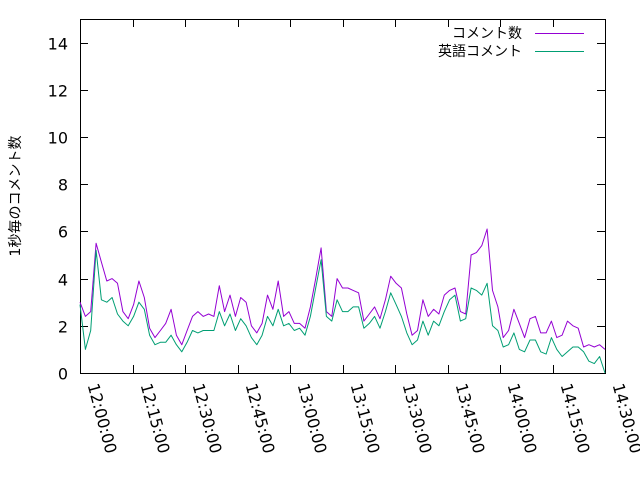 The height and width of the screenshot is (480, 640). What do you see at coordinates (624, 418) in the screenshot?
I see `x-tick-label: 14:30:00` at bounding box center [624, 418].